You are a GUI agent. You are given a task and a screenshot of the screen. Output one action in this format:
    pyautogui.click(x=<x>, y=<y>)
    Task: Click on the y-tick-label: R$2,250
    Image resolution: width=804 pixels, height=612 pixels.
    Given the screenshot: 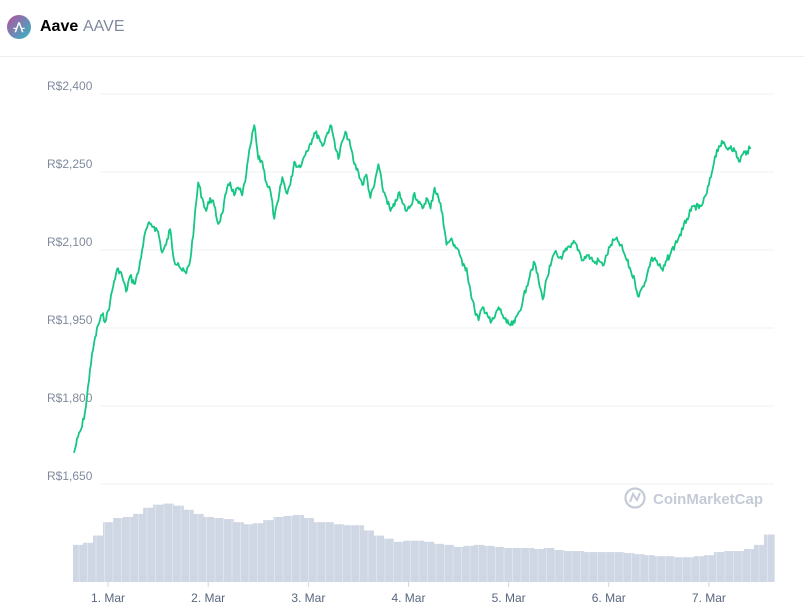 What is the action you would take?
    pyautogui.click(x=70, y=164)
    